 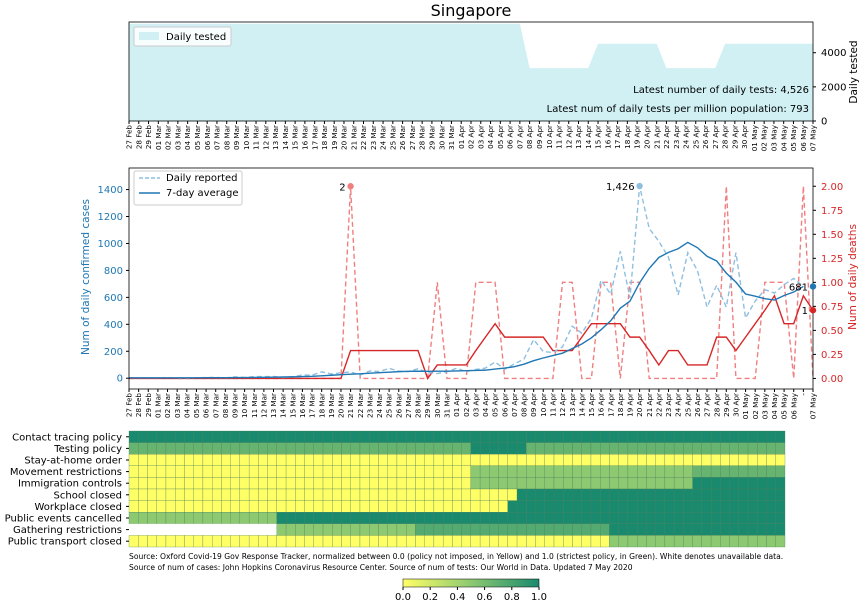 I want to click on annotation-label: 1,426, so click(x=620, y=187).